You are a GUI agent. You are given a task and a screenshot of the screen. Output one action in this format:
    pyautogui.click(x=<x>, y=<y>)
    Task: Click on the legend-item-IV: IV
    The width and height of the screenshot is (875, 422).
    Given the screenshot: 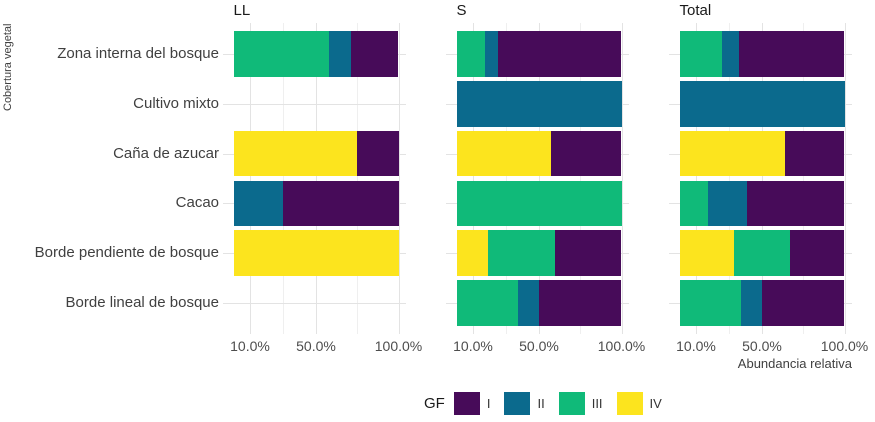 What is the action you would take?
    pyautogui.click(x=639, y=403)
    